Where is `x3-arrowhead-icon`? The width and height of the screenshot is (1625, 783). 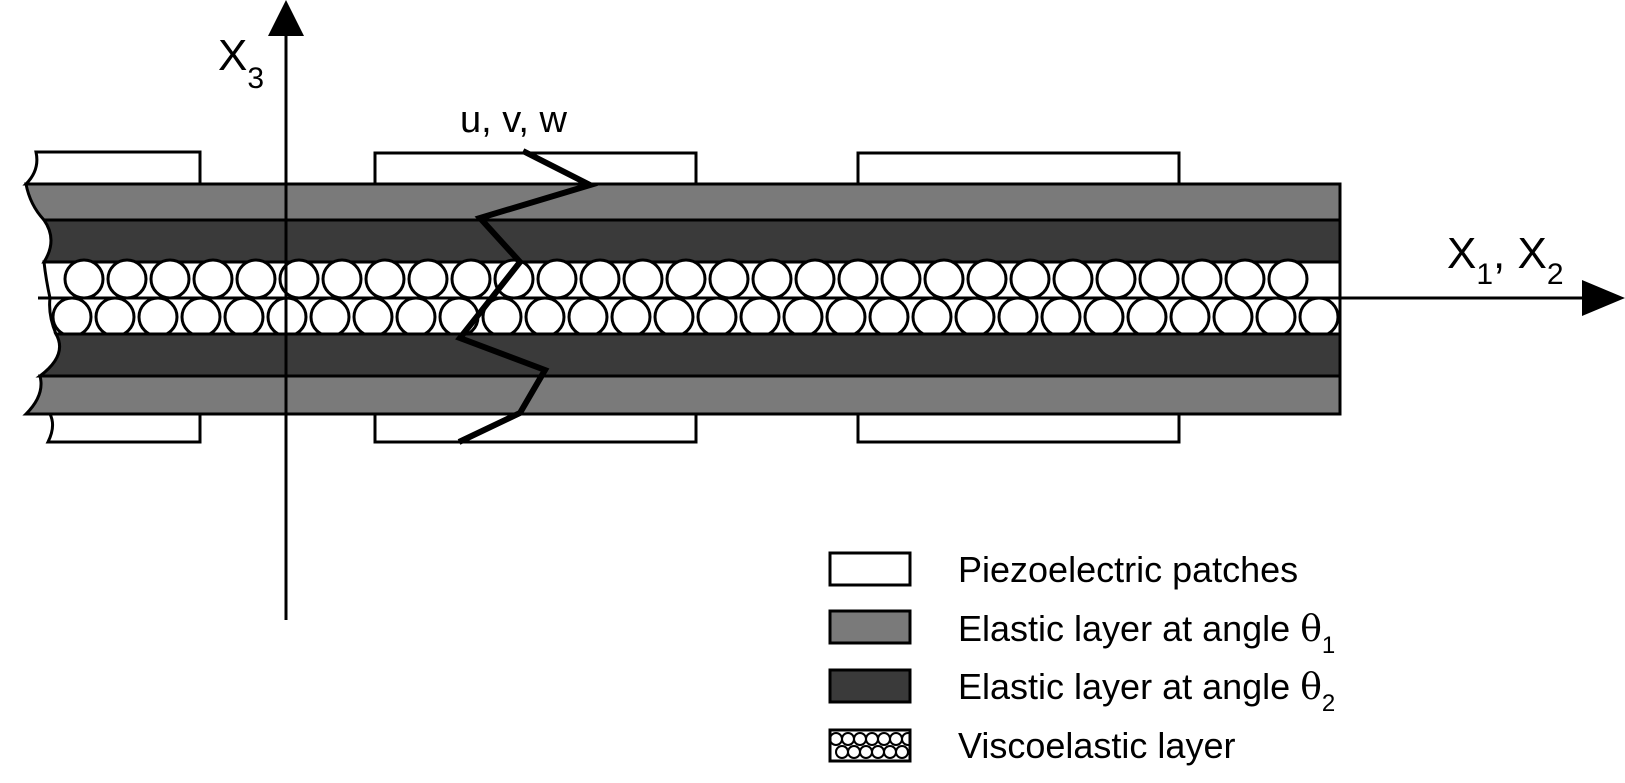 x3-arrowhead-icon is located at coordinates (286, 18).